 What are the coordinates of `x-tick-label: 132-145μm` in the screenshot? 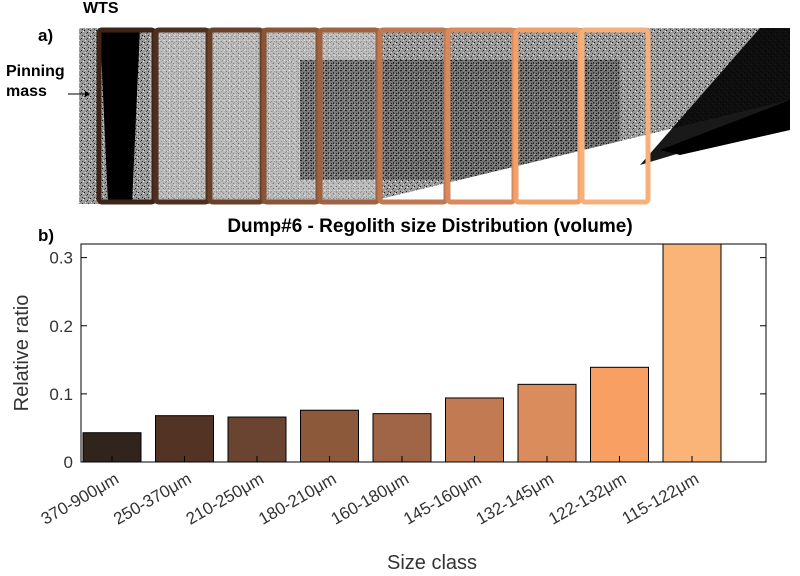 It's located at (515, 499).